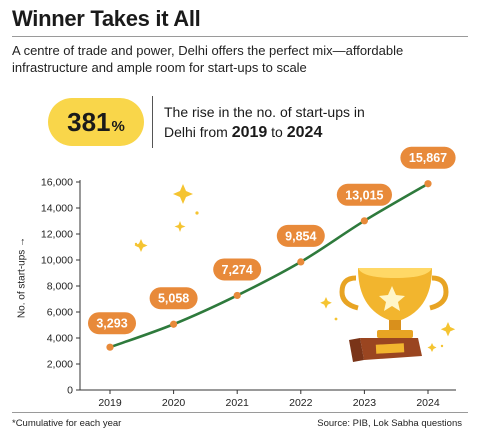 Image resolution: width=480 pixels, height=440 pixels. What do you see at coordinates (174, 403) in the screenshot?
I see `x-tick-label: 2020` at bounding box center [174, 403].